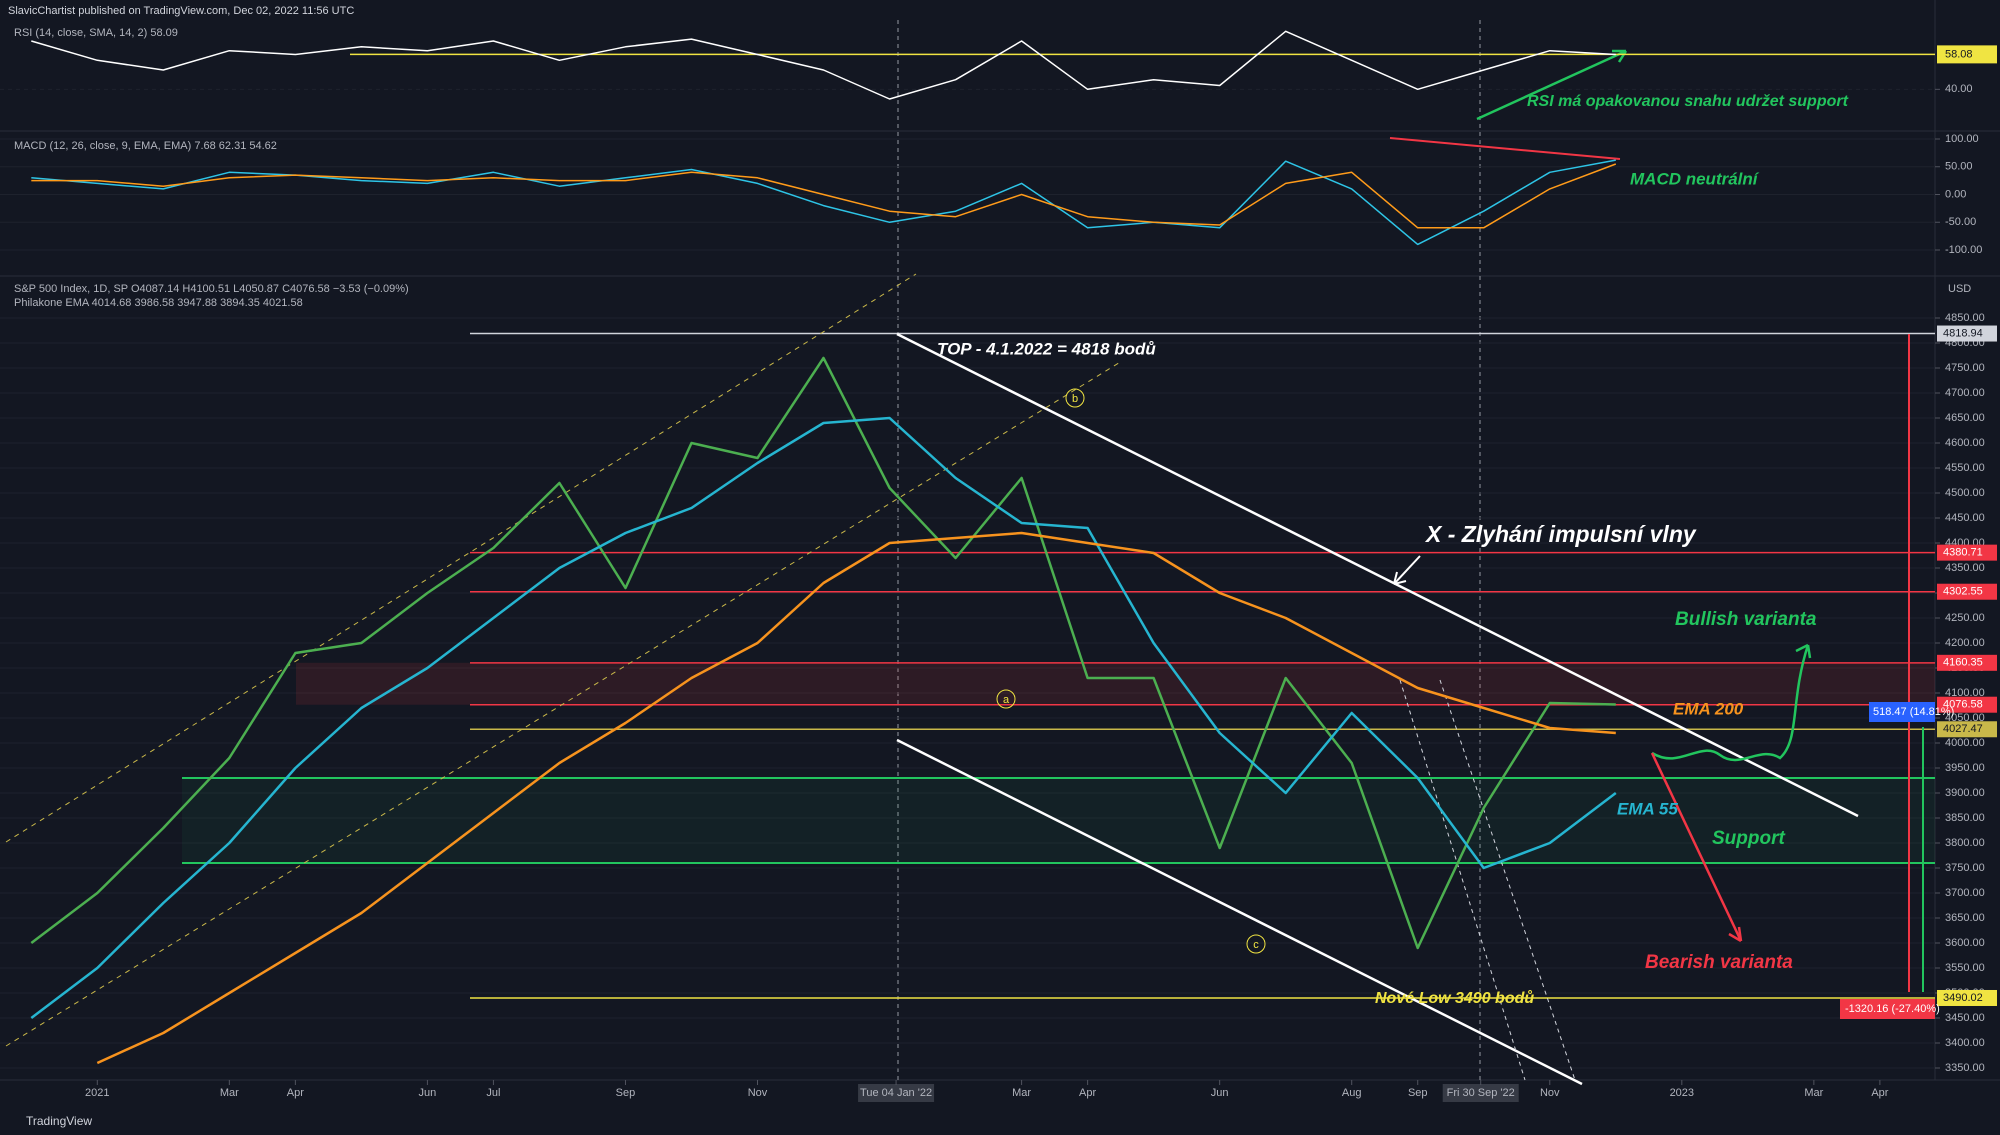  I want to click on y-tick-label: 3700.00, so click(1965, 893).